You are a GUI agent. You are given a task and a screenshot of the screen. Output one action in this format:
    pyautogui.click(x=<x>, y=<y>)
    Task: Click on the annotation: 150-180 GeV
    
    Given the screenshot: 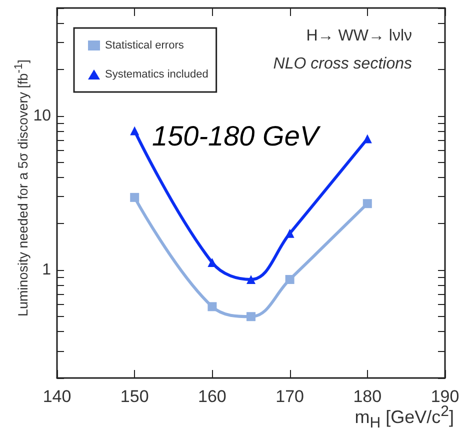 What is the action you would take?
    pyautogui.click(x=236, y=136)
    